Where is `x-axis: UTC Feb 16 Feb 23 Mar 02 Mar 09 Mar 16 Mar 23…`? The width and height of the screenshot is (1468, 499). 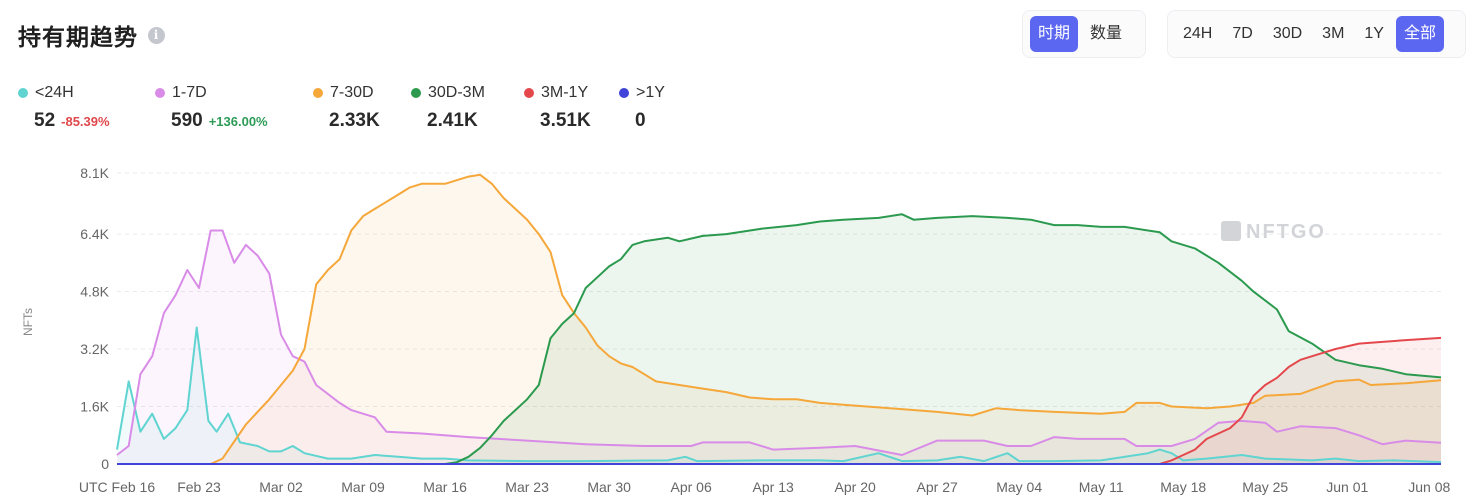 x-axis: UTC Feb 16 Feb 23 Mar 02 Mar 09 Mar 16 Mar 23… is located at coordinates (765, 487).